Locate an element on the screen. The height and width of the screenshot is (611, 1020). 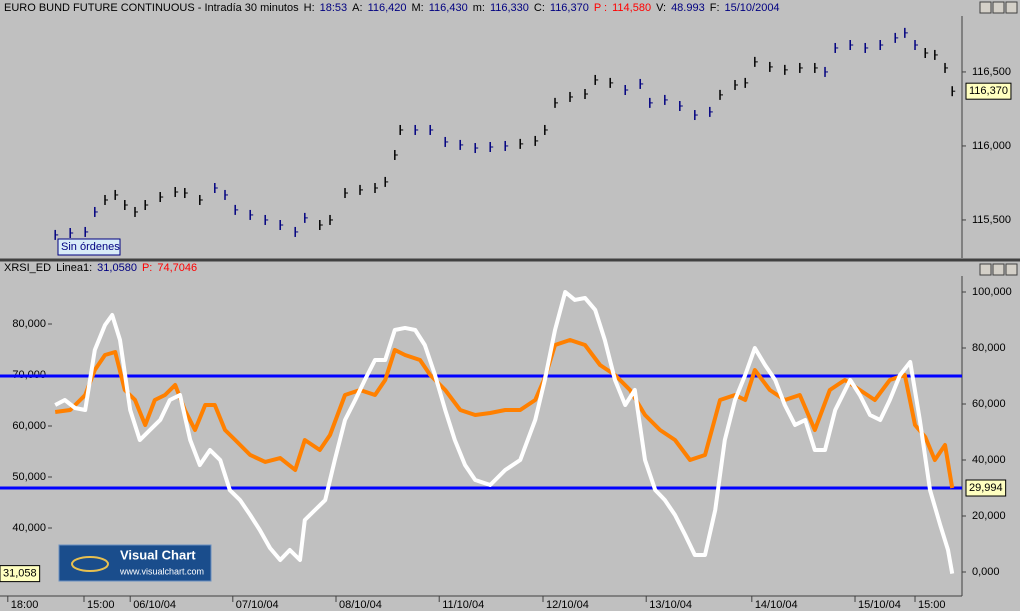
last-value-label: 29,994 is located at coordinates (986, 488).